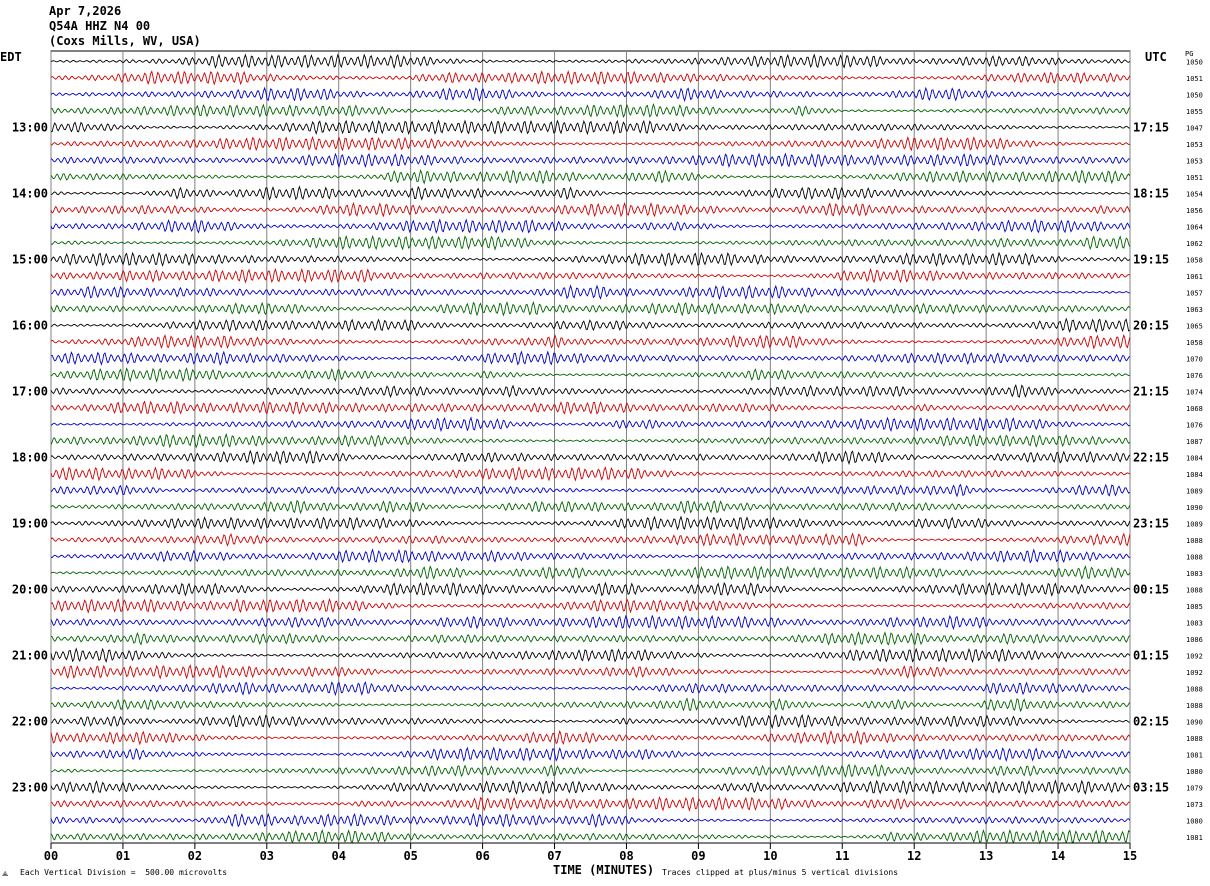 Image resolution: width=1210 pixels, height=886 pixels. I want to click on x-tick-label: 11, so click(842, 856).